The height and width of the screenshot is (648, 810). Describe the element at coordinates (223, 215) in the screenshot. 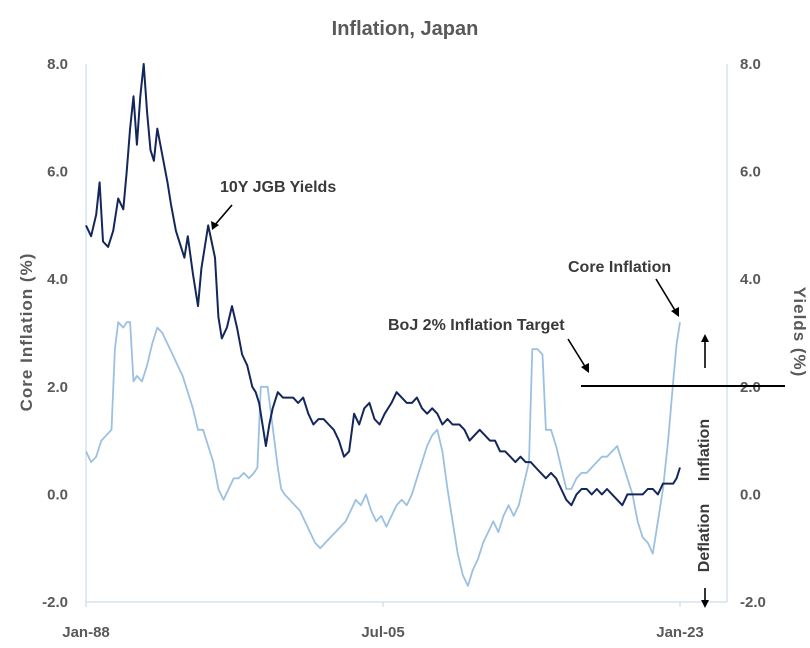

I see `annotation-jgb-arrow` at that location.